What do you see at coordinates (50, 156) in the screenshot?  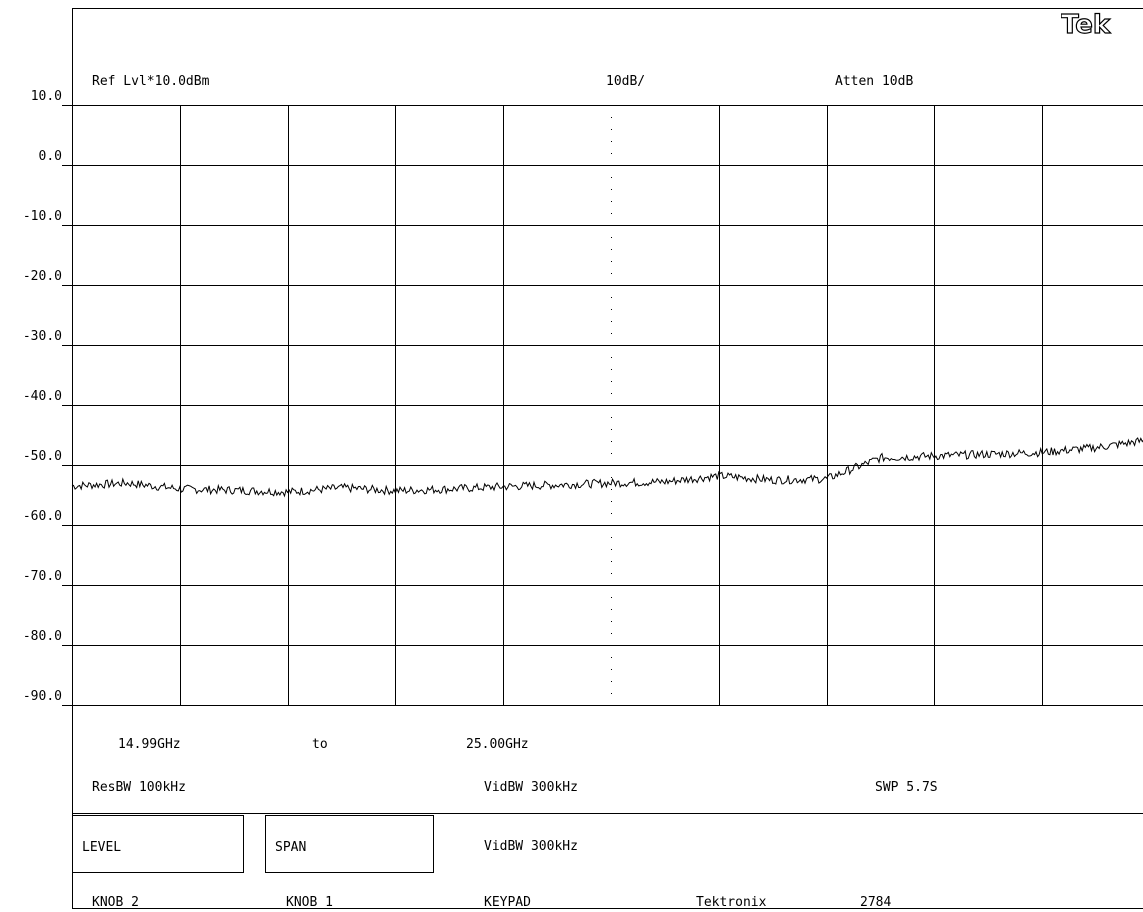 I see `y-tick-label: 0.0` at bounding box center [50, 156].